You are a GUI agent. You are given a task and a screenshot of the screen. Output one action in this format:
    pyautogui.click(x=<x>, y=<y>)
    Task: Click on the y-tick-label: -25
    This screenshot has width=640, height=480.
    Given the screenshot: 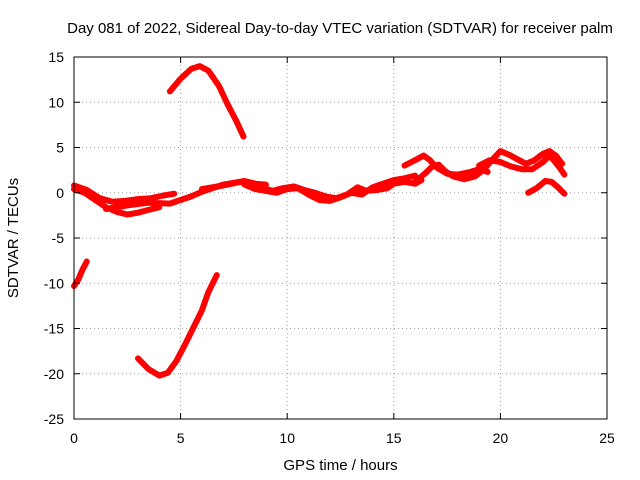 What is the action you would take?
    pyautogui.click(x=54, y=419)
    